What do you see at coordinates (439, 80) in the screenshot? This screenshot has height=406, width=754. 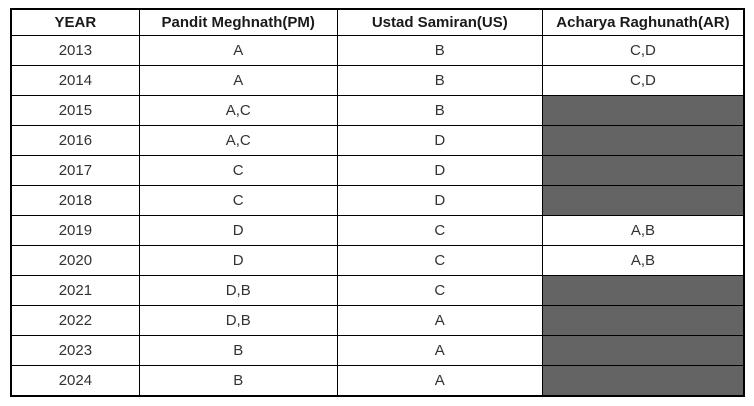 I see `cell-us-2014: B` at bounding box center [439, 80].